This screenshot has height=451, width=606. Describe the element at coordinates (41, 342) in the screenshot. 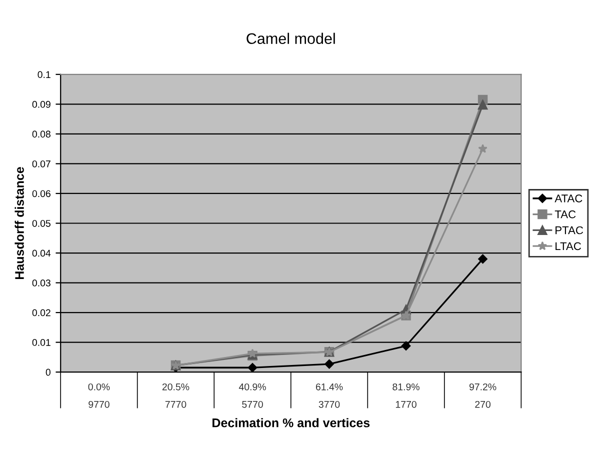

I see `y-tick-label: 0.01` at that location.